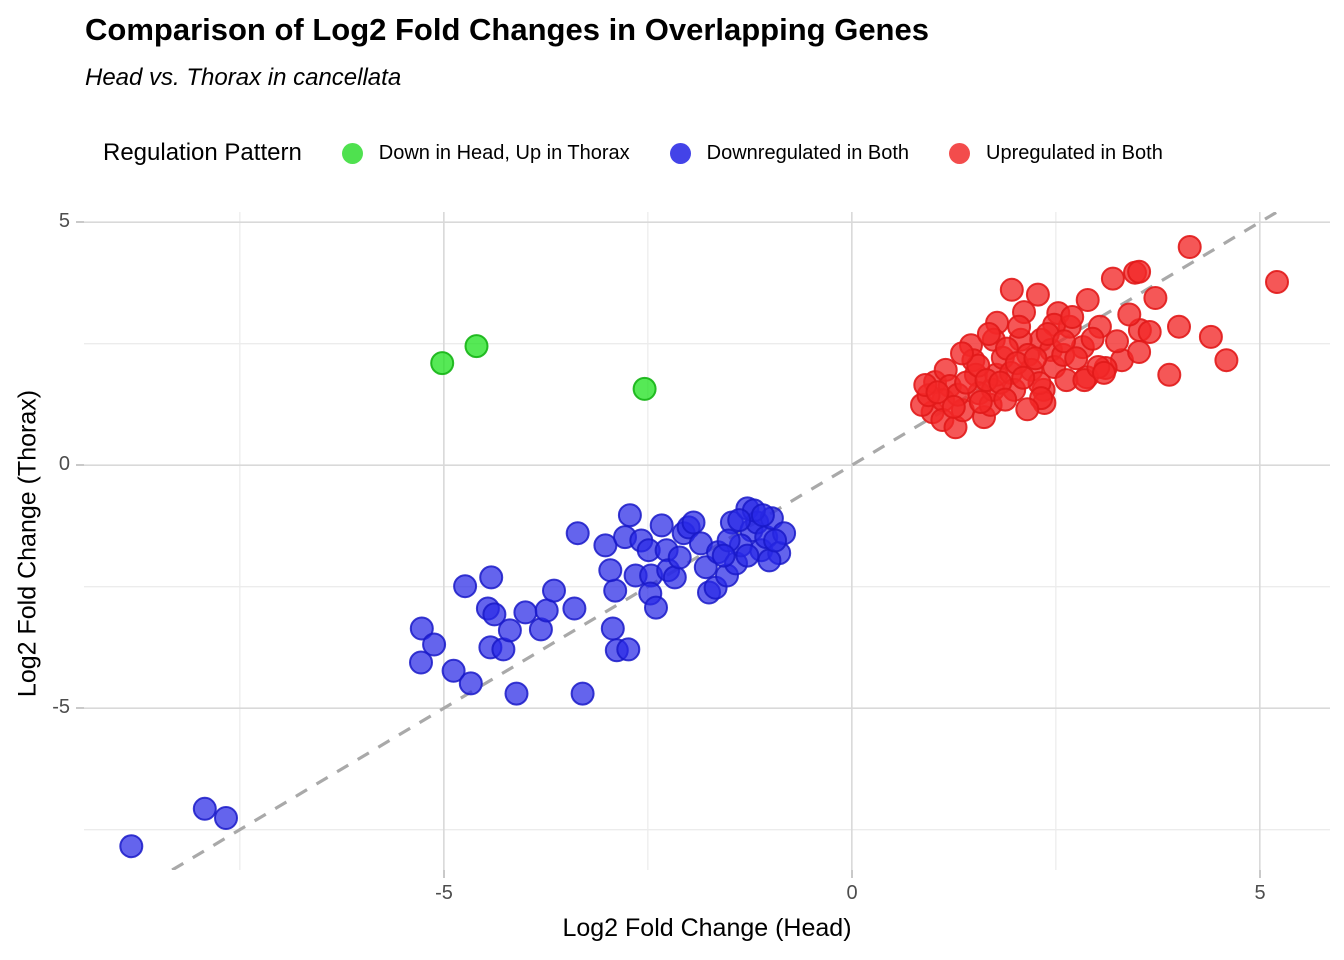 The width and height of the screenshot is (1344, 960). What do you see at coordinates (960, 153) in the screenshot?
I see `legend-dot-red-icon` at bounding box center [960, 153].